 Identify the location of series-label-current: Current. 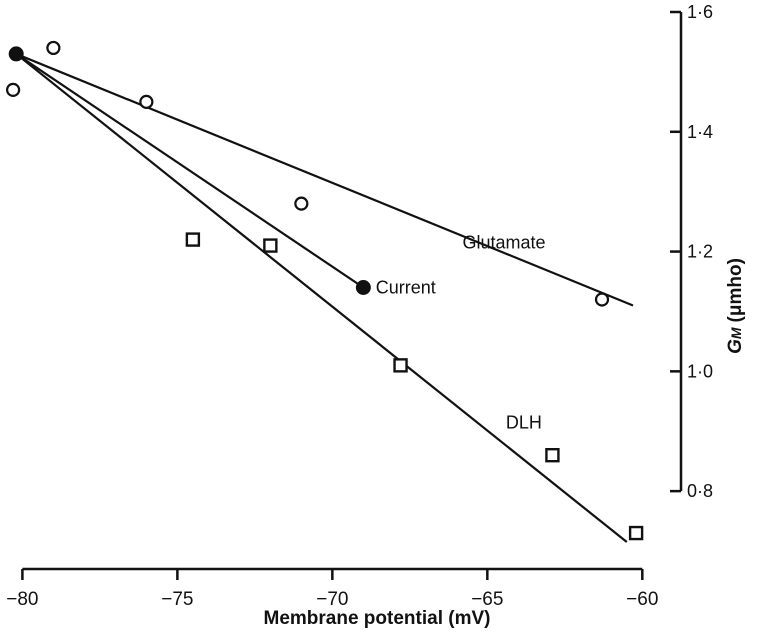
(406, 288).